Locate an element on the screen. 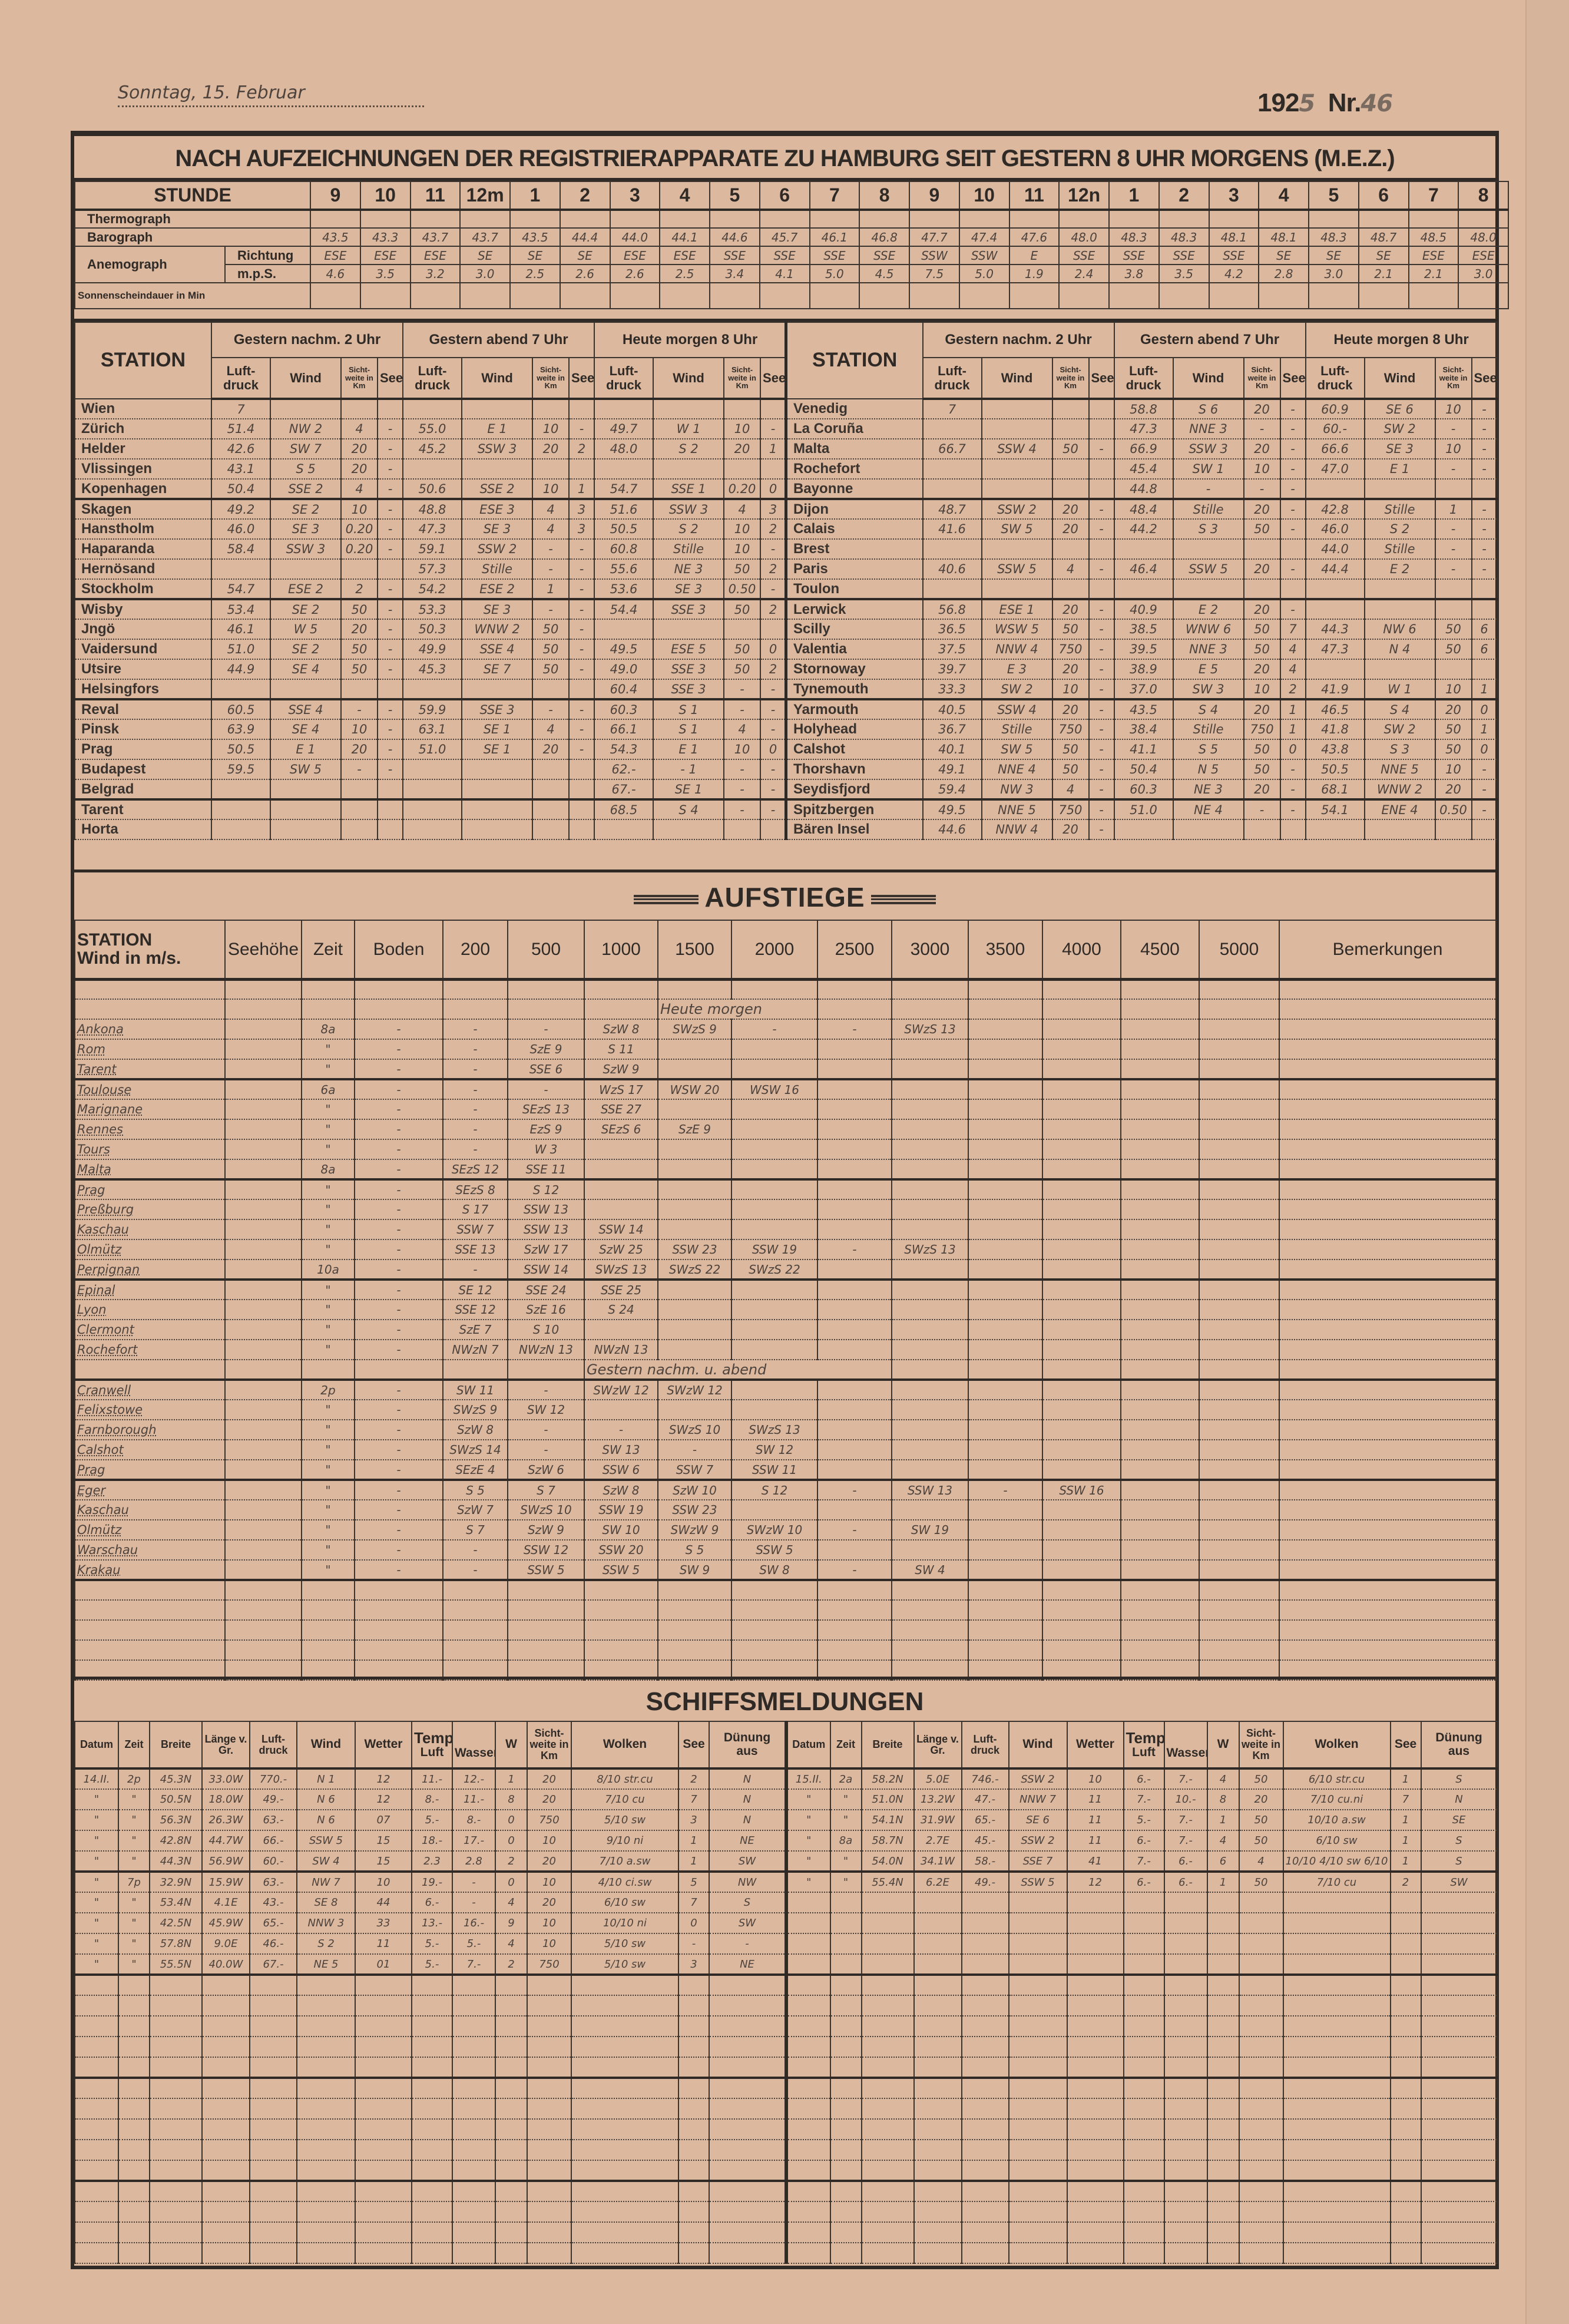  wind-value is located at coordinates (306, 569).